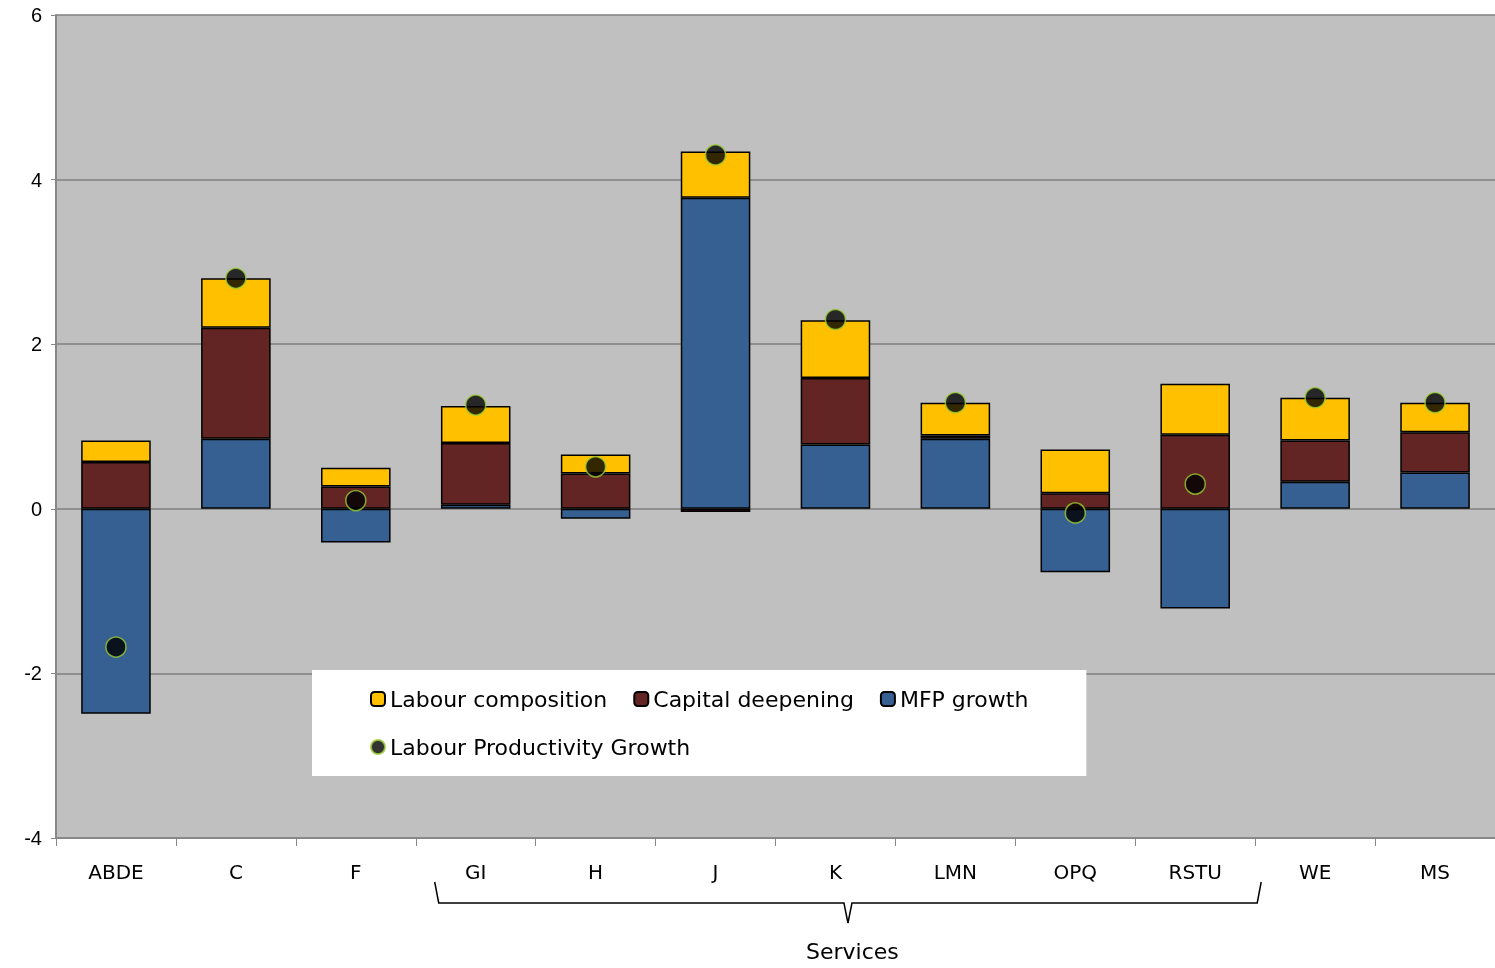  Describe the element at coordinates (36, 508) in the screenshot. I see `y-tick-label: 0` at that location.